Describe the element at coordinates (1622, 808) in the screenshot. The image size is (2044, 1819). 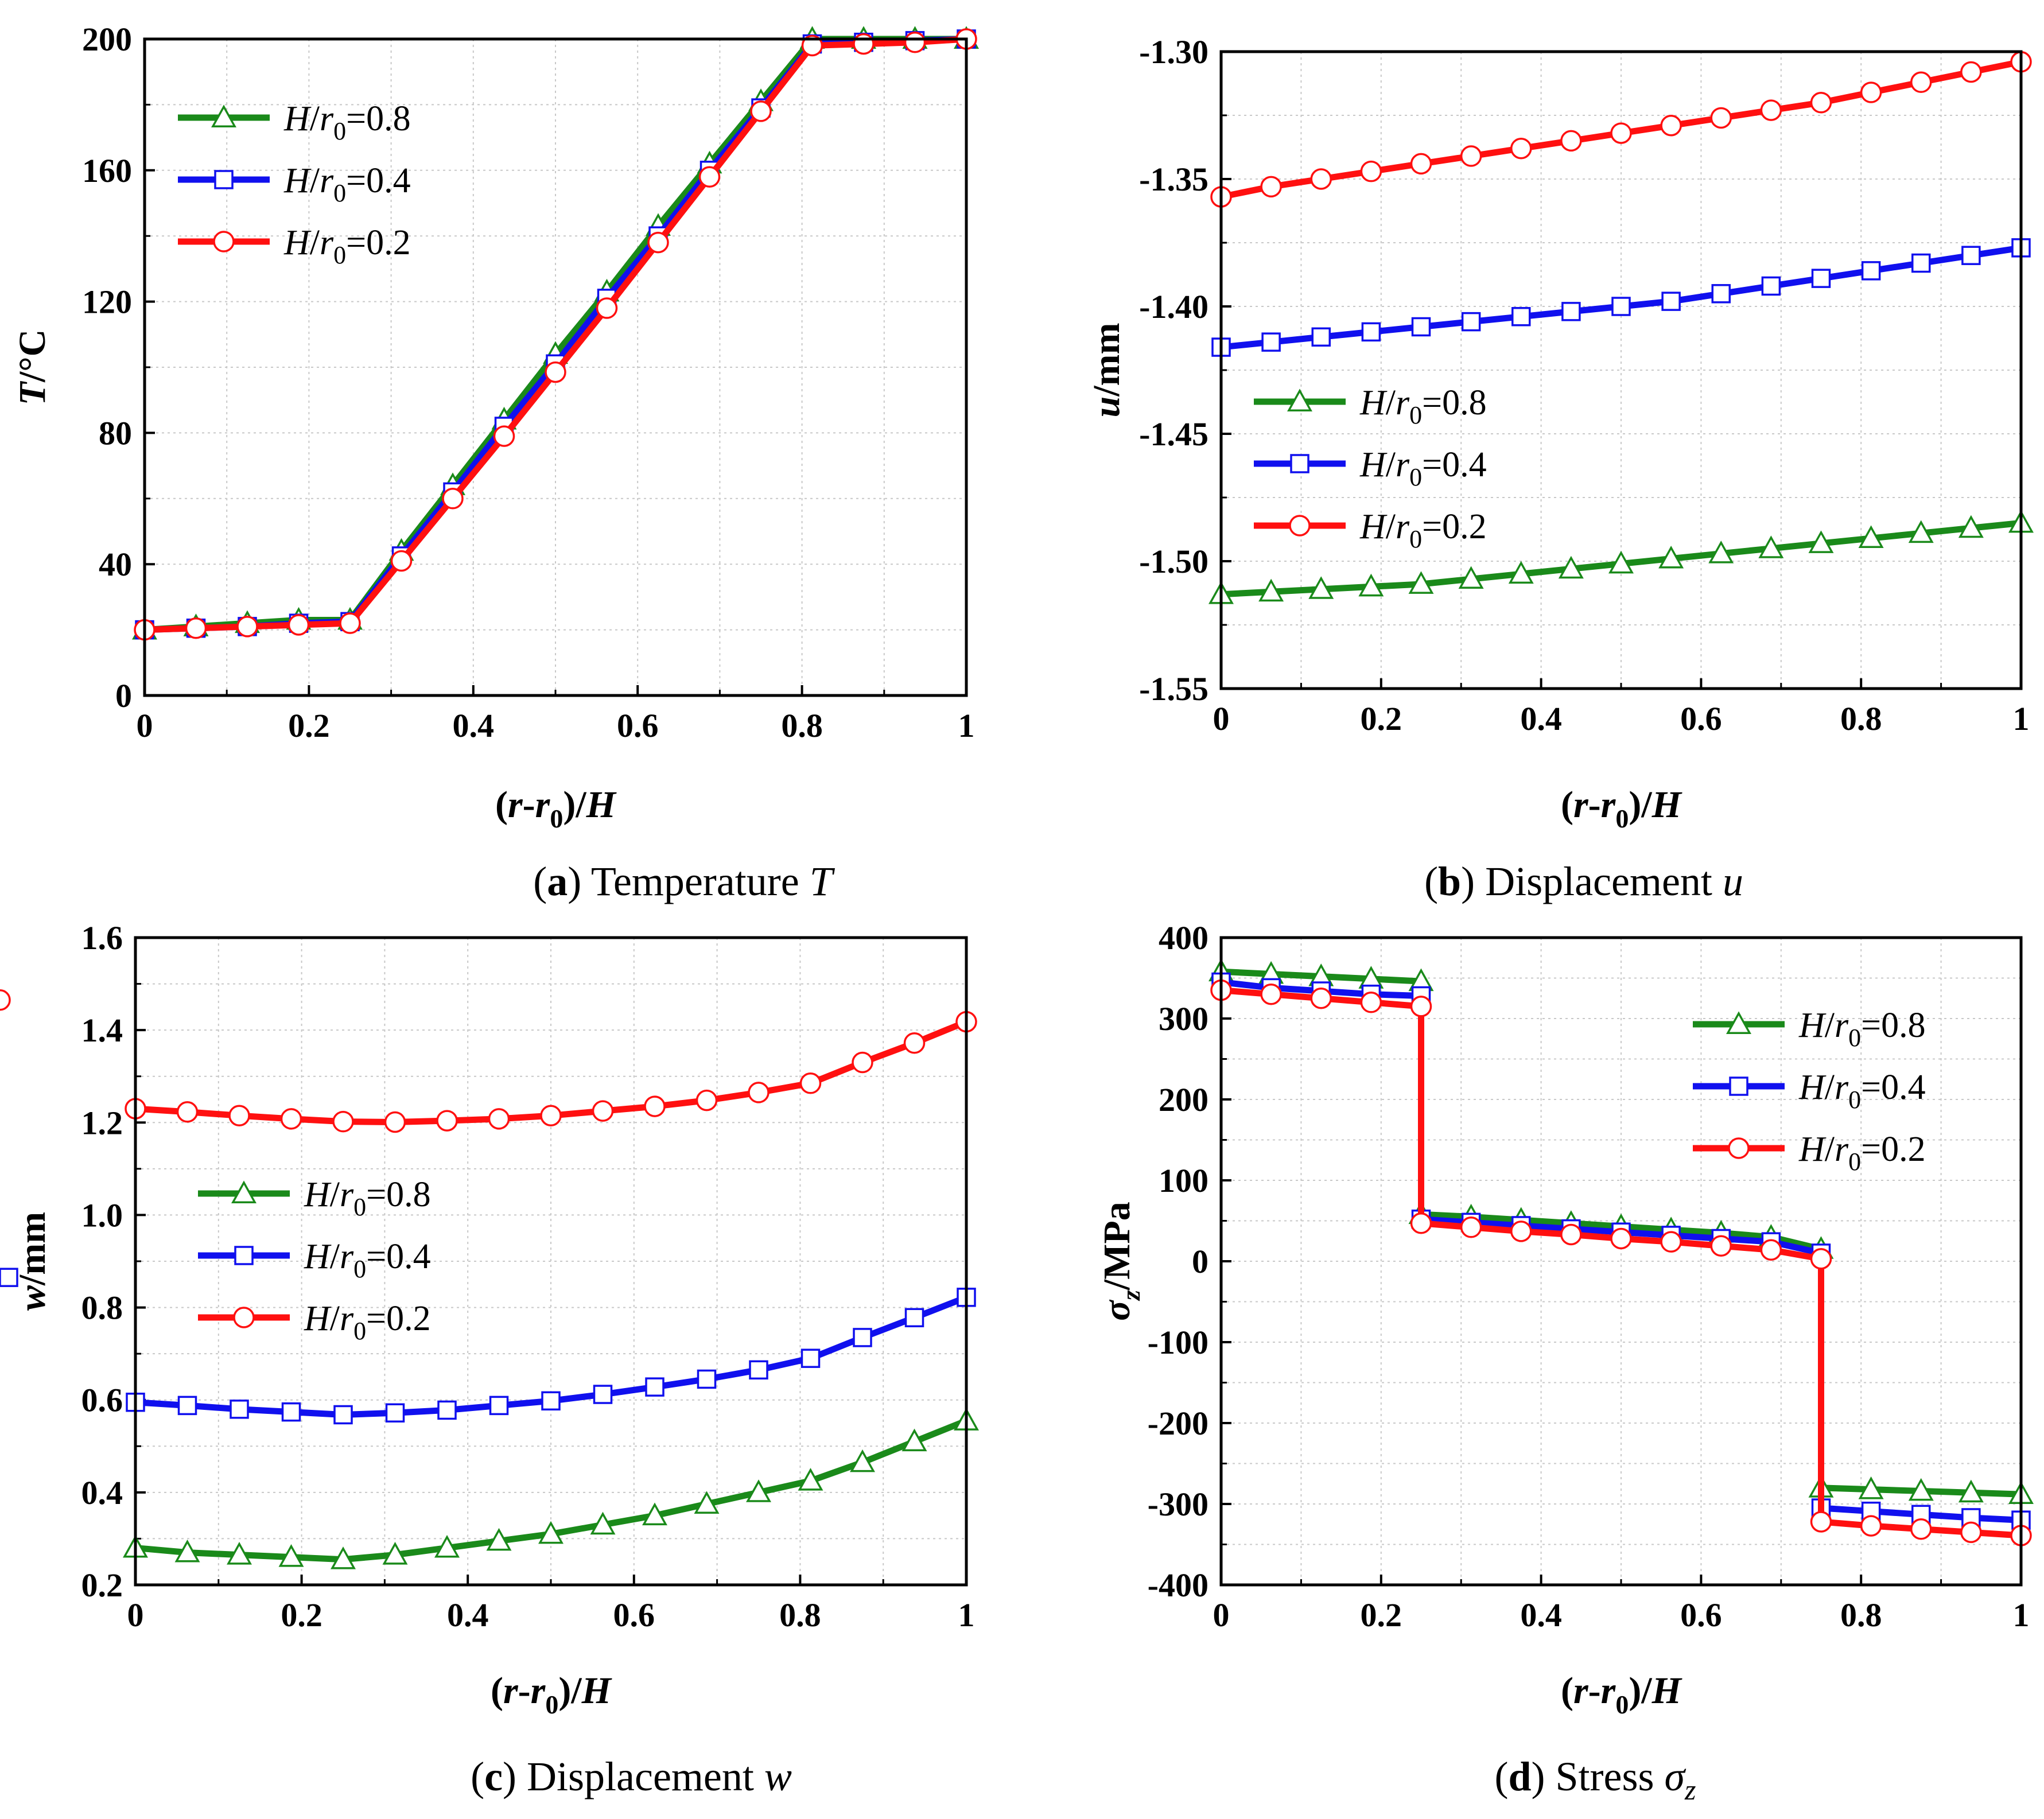
I see `x-axis-label: (r-r0)/H` at that location.